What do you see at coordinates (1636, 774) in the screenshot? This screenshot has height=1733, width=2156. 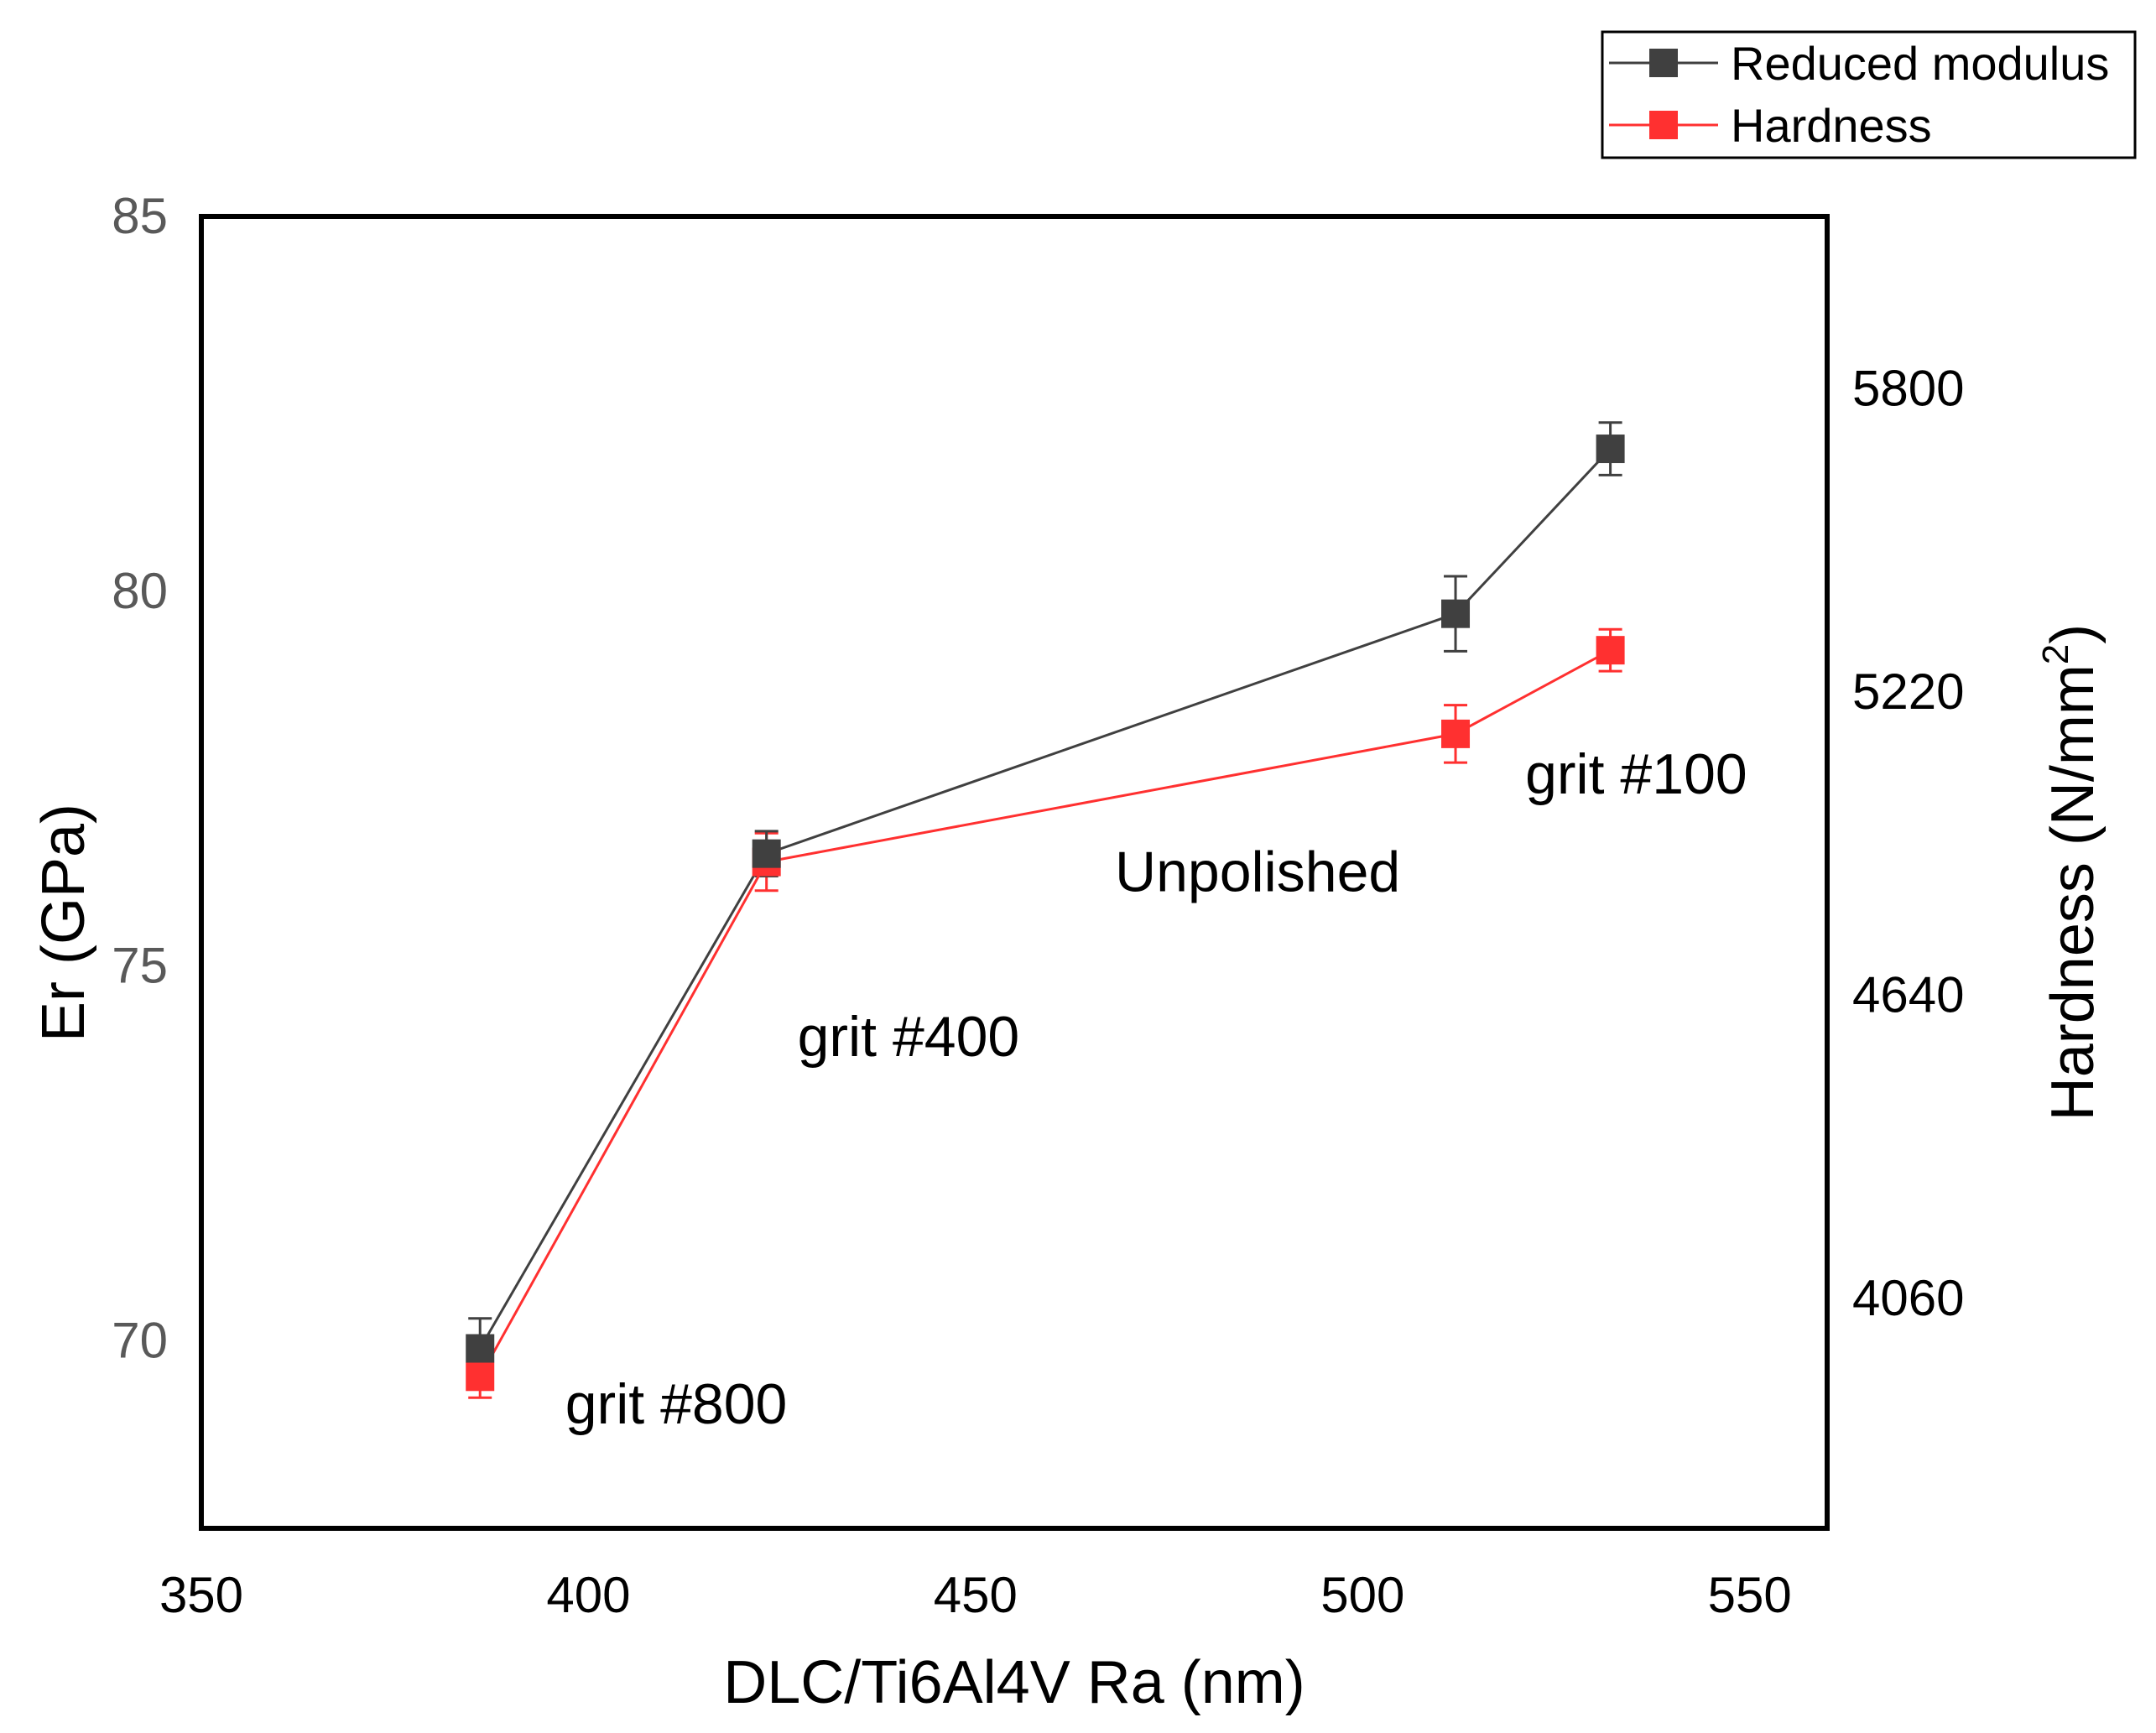 I see `annotation: grit #100` at bounding box center [1636, 774].